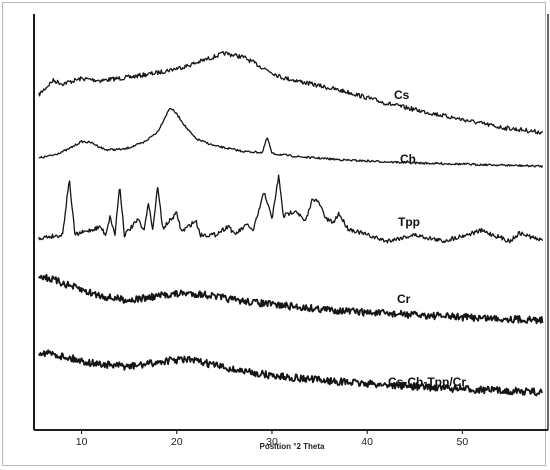  Describe the element at coordinates (367, 442) in the screenshot. I see `x-tick-label: 40` at that location.